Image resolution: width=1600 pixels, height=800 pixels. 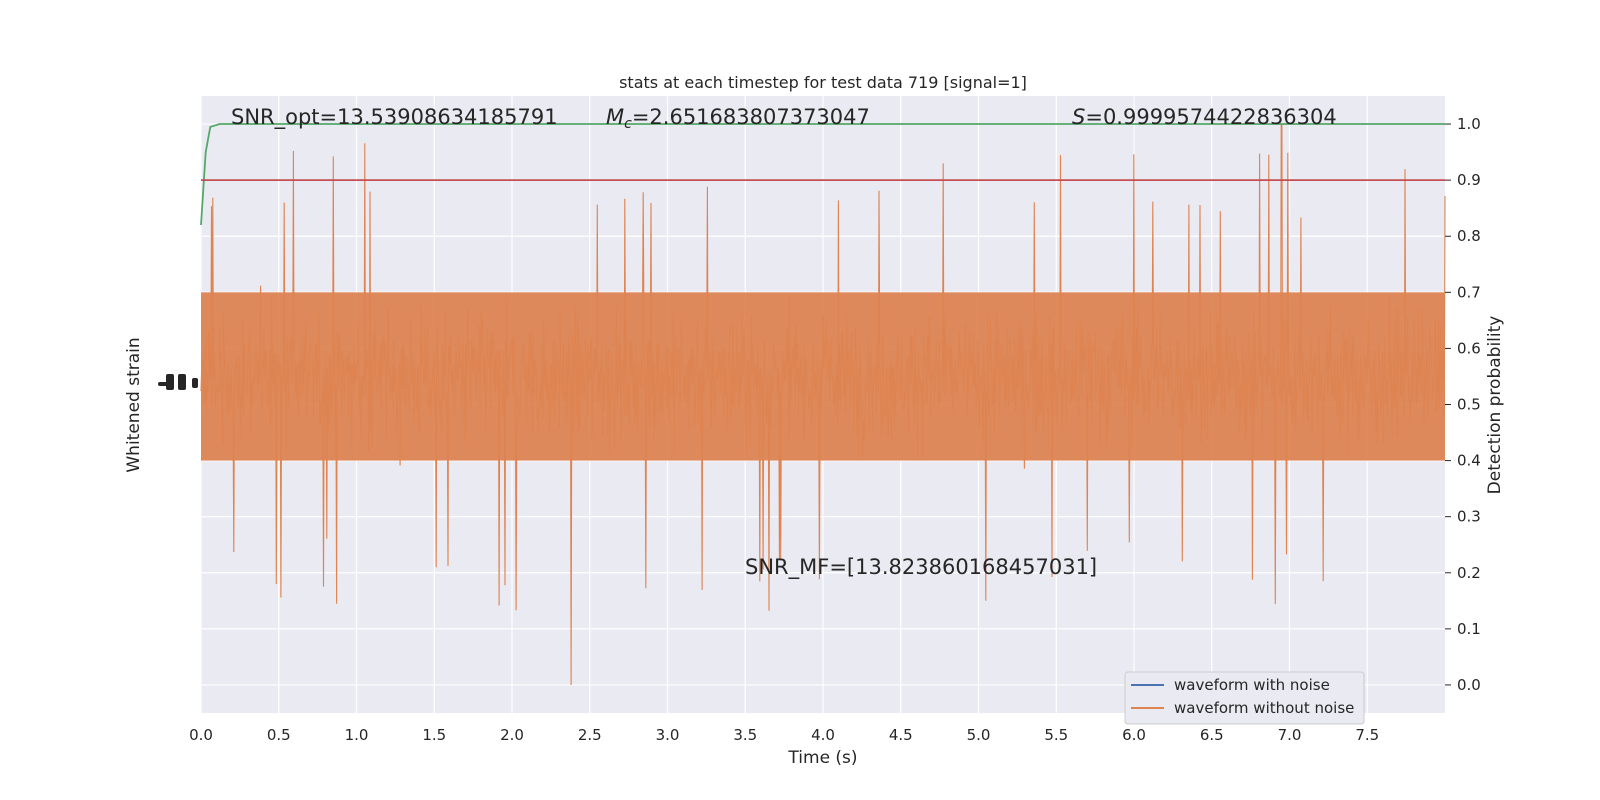 I want to click on detection-probability-line, so click(x=822, y=174).